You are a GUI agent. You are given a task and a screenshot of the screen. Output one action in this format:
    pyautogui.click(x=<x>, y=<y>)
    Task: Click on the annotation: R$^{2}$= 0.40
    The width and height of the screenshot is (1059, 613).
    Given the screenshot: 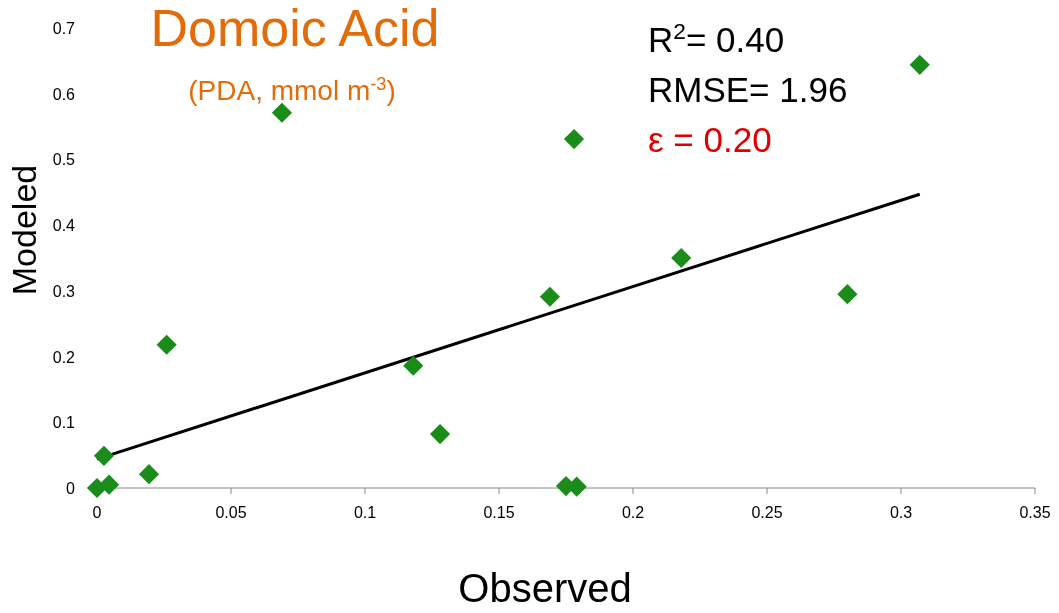 What is the action you would take?
    pyautogui.click(x=716, y=38)
    